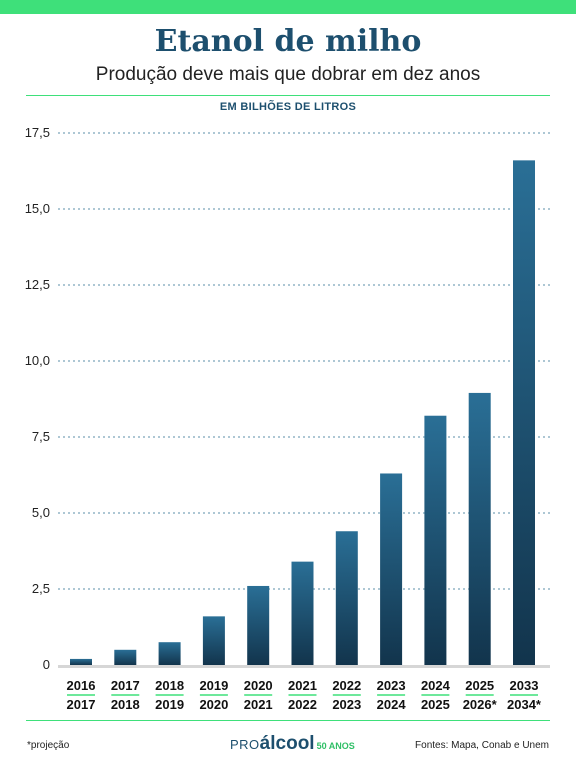  Describe the element at coordinates (125, 685) in the screenshot. I see `x-tick-label-start: 2017` at that location.